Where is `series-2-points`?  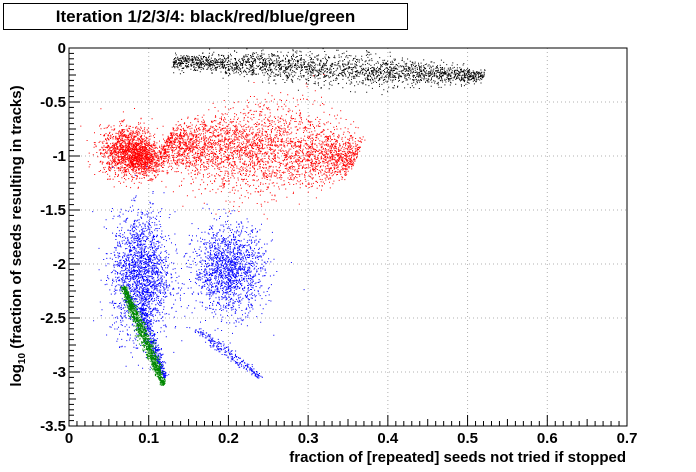
series-2-points is located at coordinates (223, 147).